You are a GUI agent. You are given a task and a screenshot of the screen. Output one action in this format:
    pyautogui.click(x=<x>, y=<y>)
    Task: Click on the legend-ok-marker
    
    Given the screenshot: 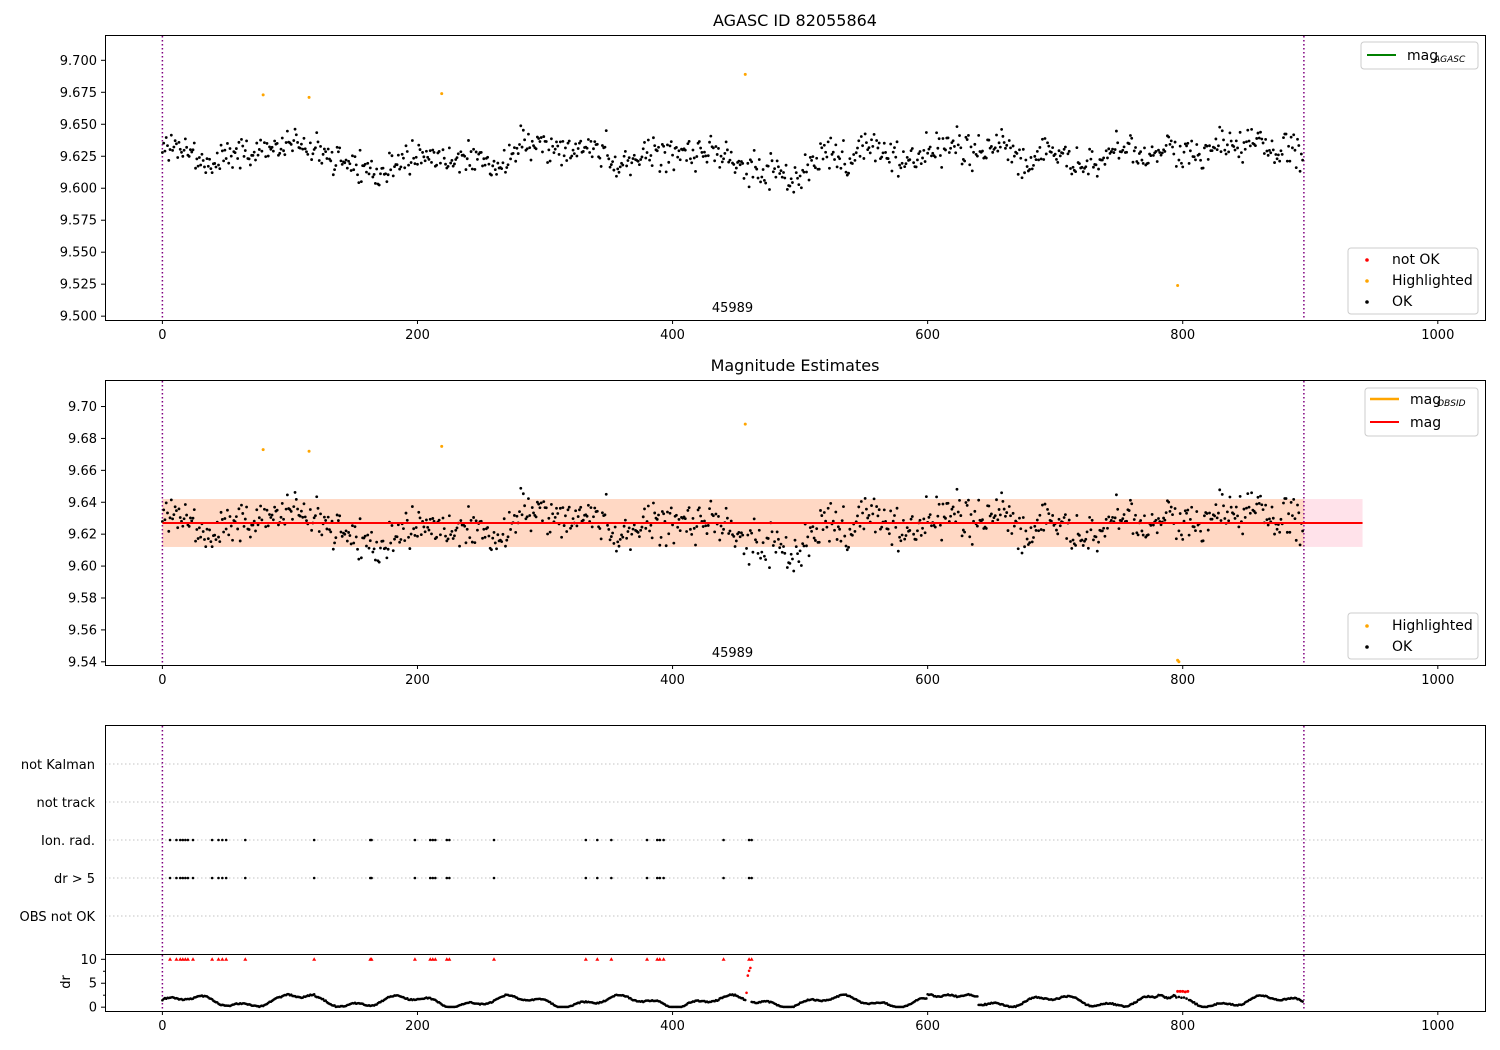 What is the action you would take?
    pyautogui.click(x=1367, y=647)
    